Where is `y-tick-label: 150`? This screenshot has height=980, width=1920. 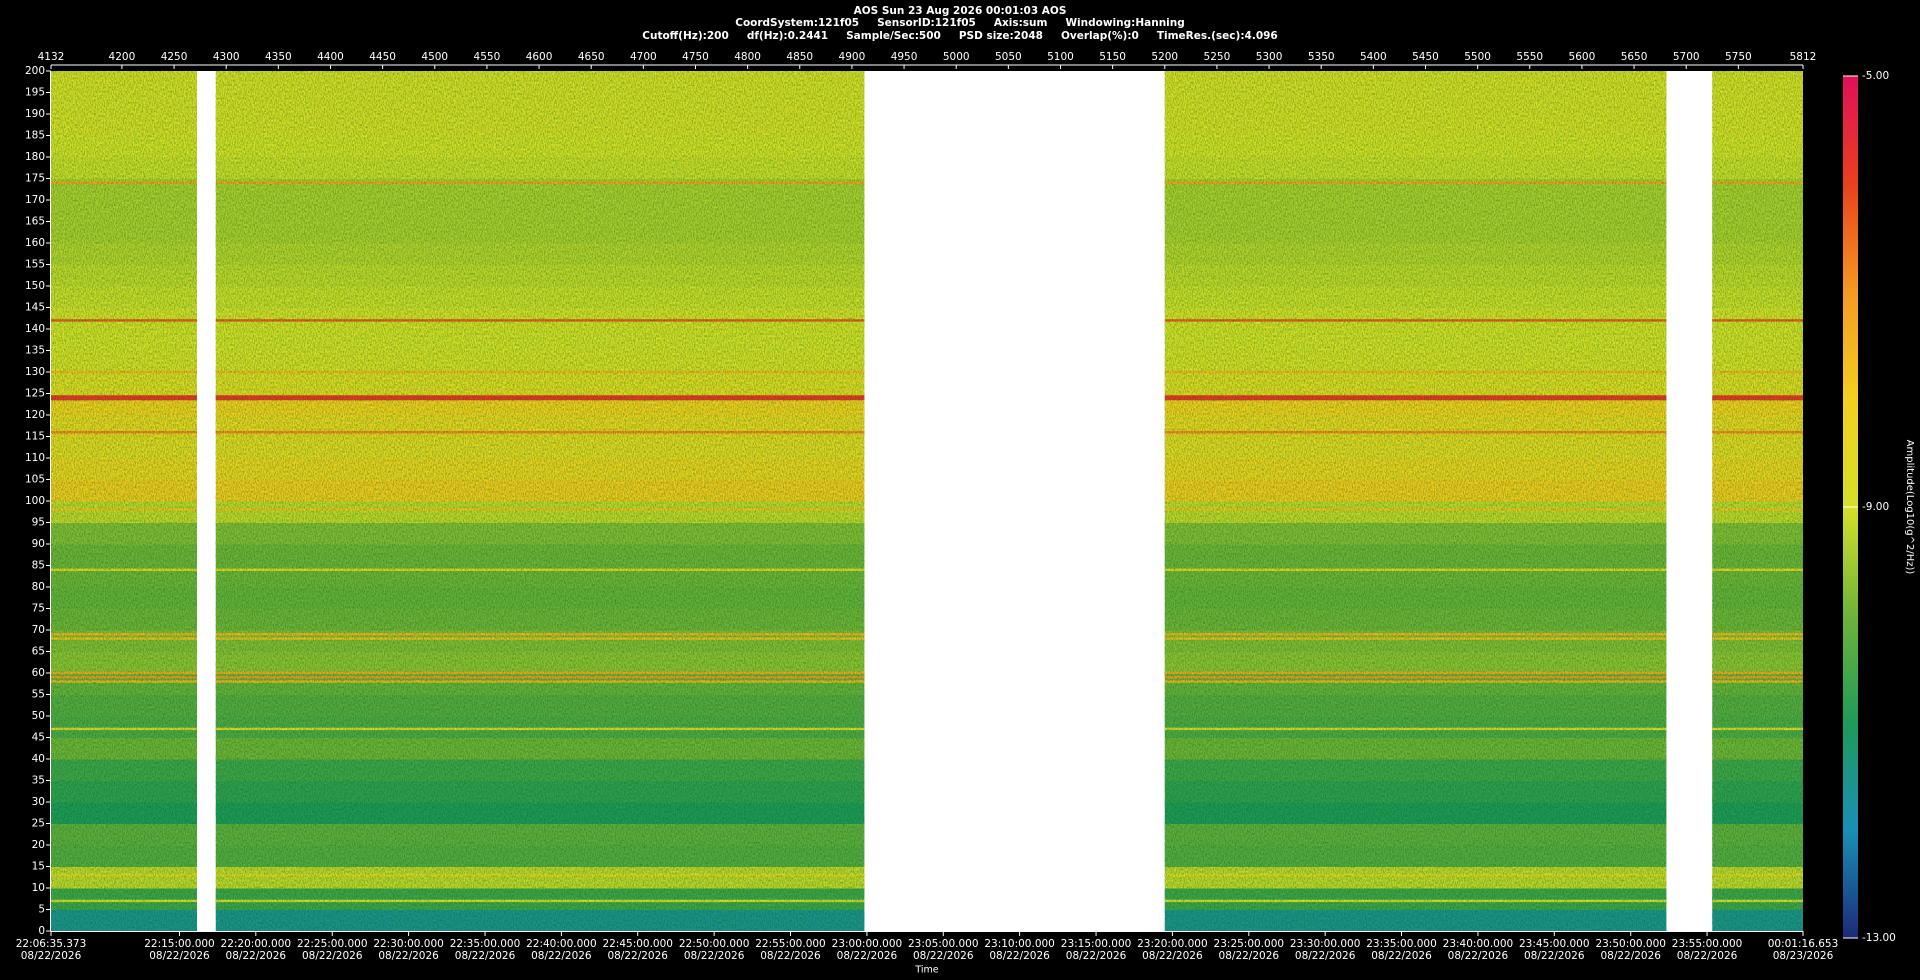 y-tick-label: 150 is located at coordinates (35, 286).